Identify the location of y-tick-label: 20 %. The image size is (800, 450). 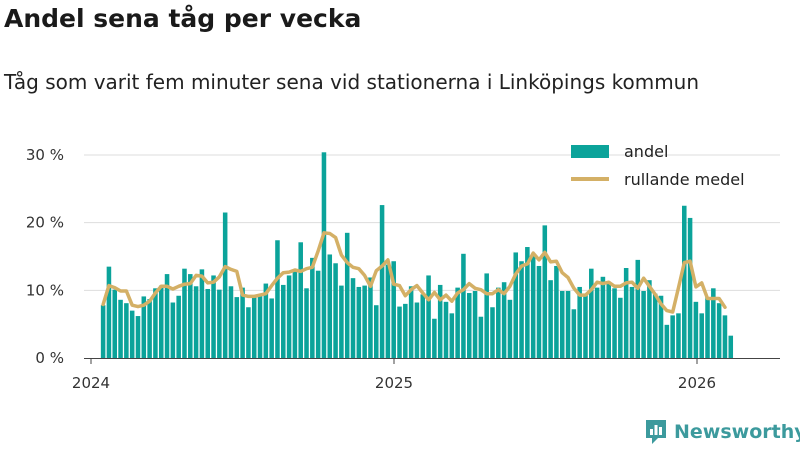
(45, 223).